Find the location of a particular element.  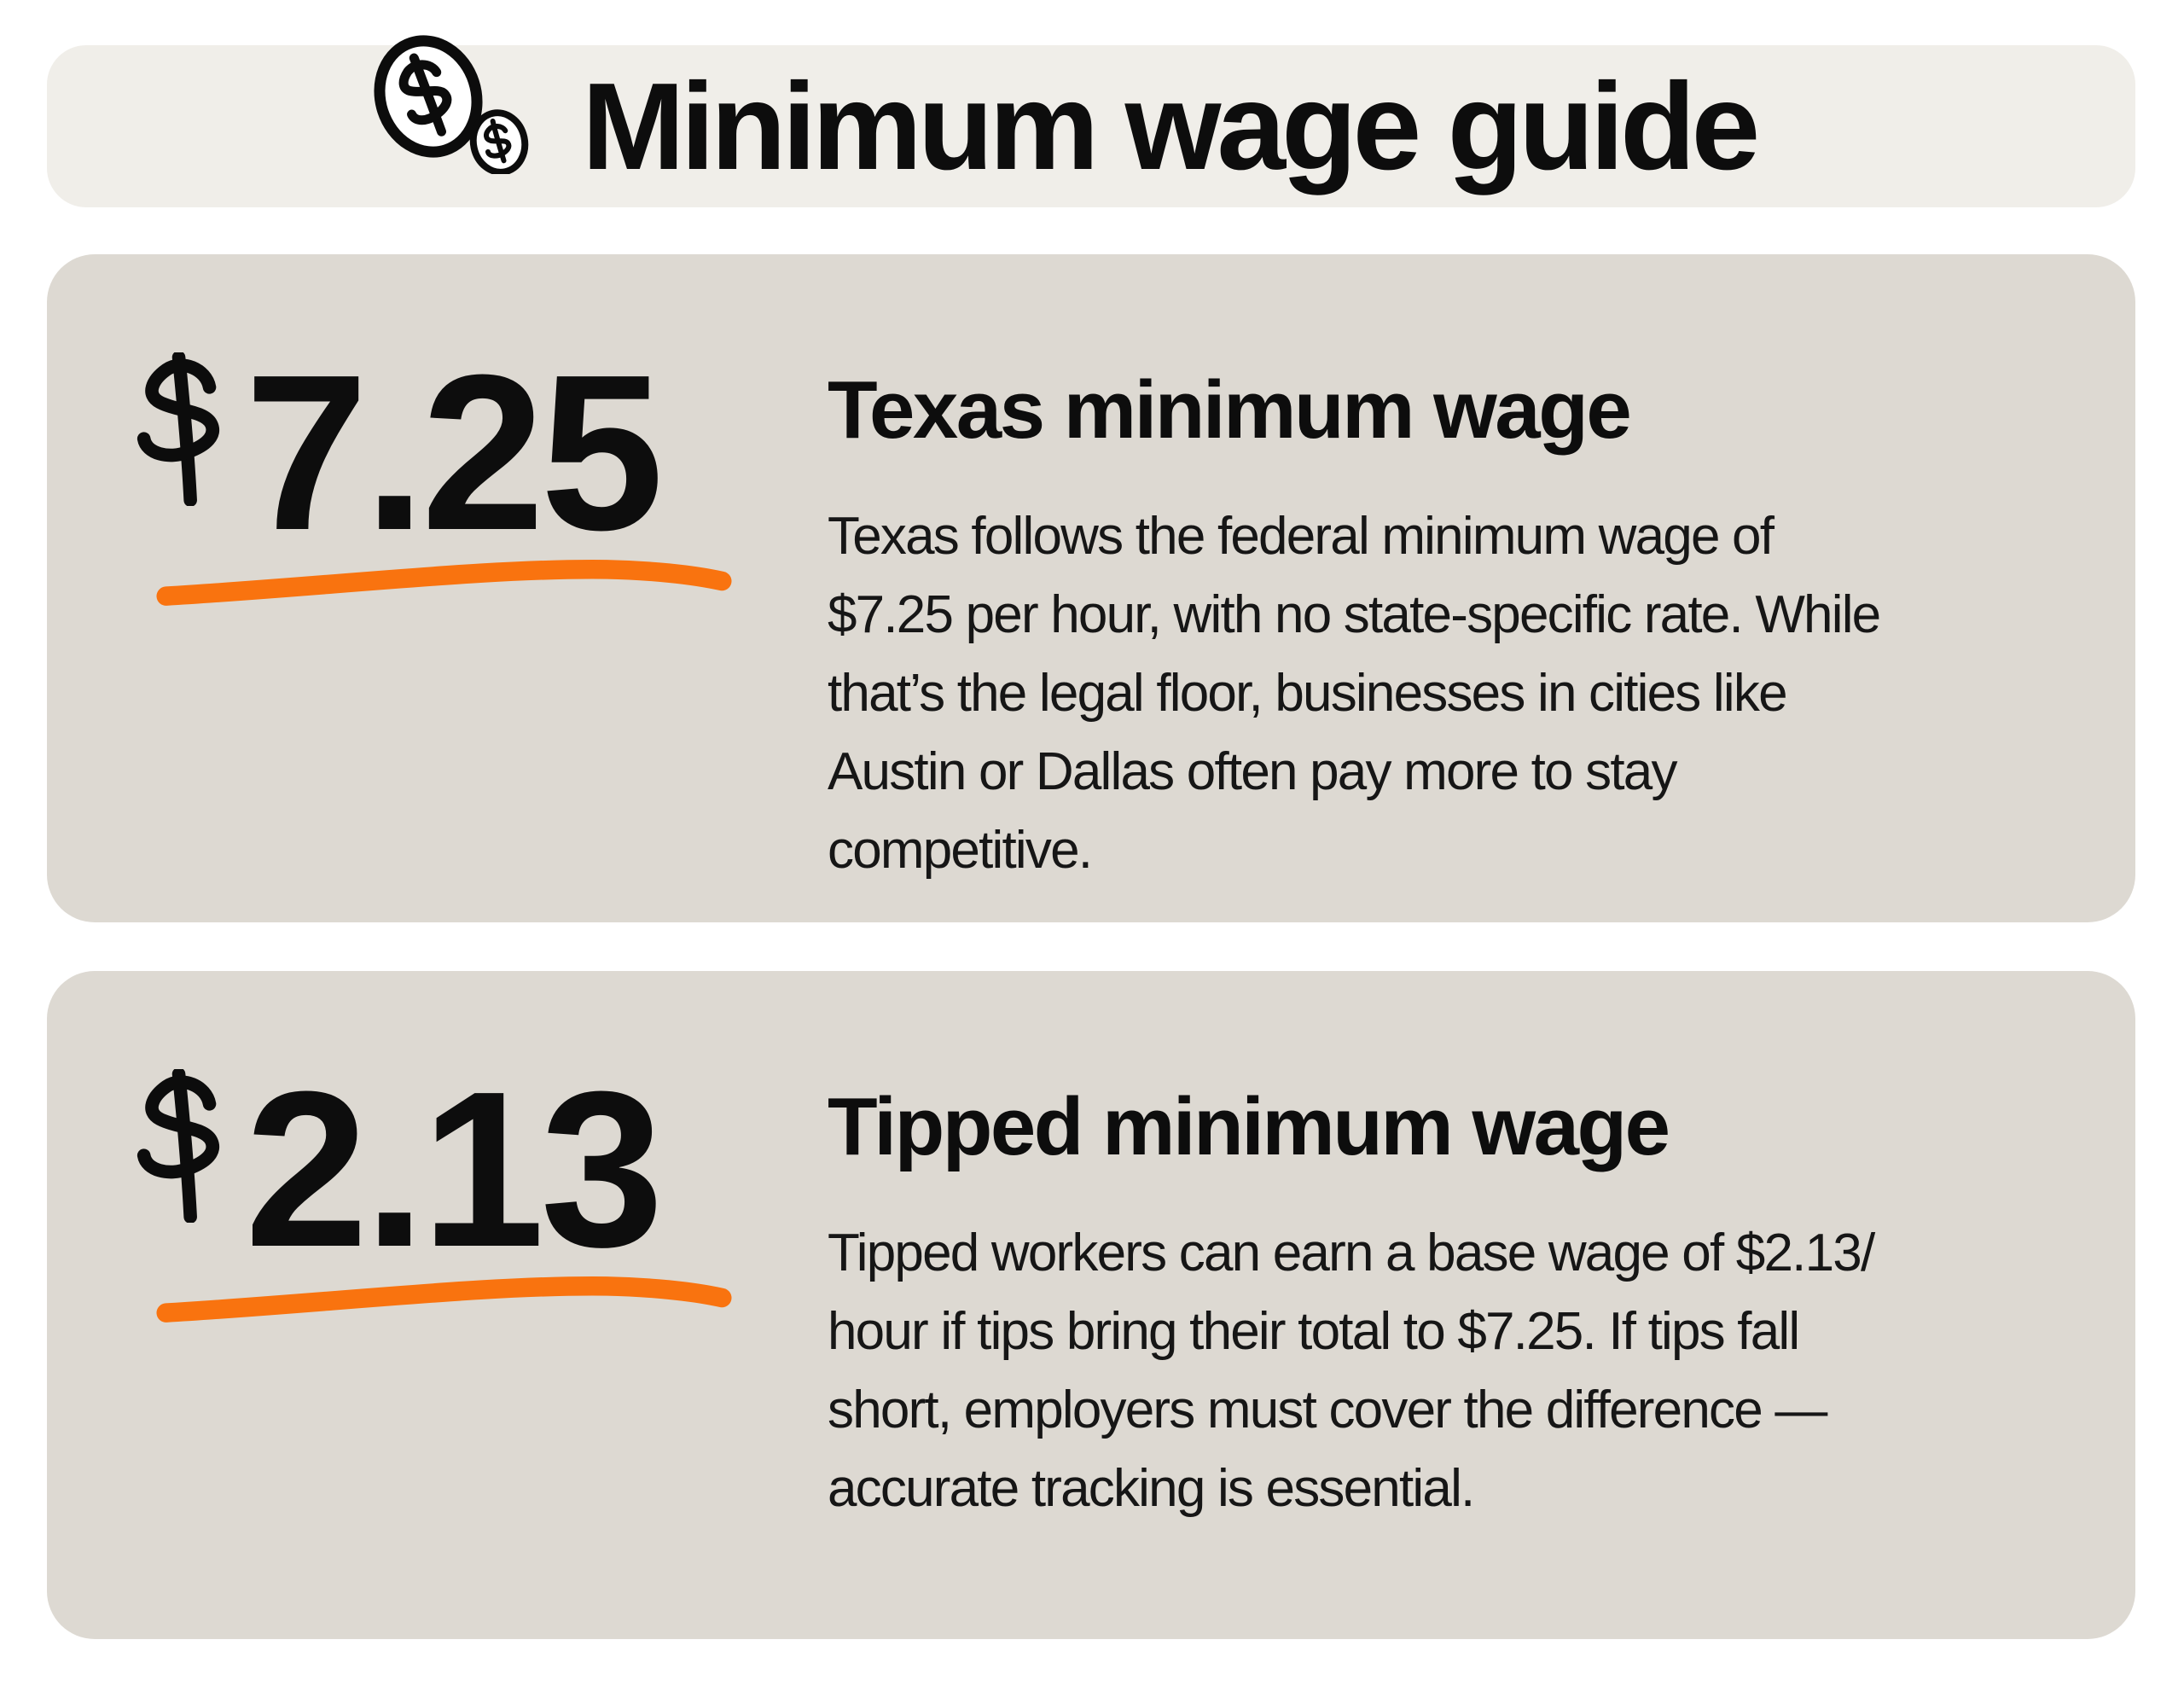

wage-amount-block: 7.25 is located at coordinates (437, 588).